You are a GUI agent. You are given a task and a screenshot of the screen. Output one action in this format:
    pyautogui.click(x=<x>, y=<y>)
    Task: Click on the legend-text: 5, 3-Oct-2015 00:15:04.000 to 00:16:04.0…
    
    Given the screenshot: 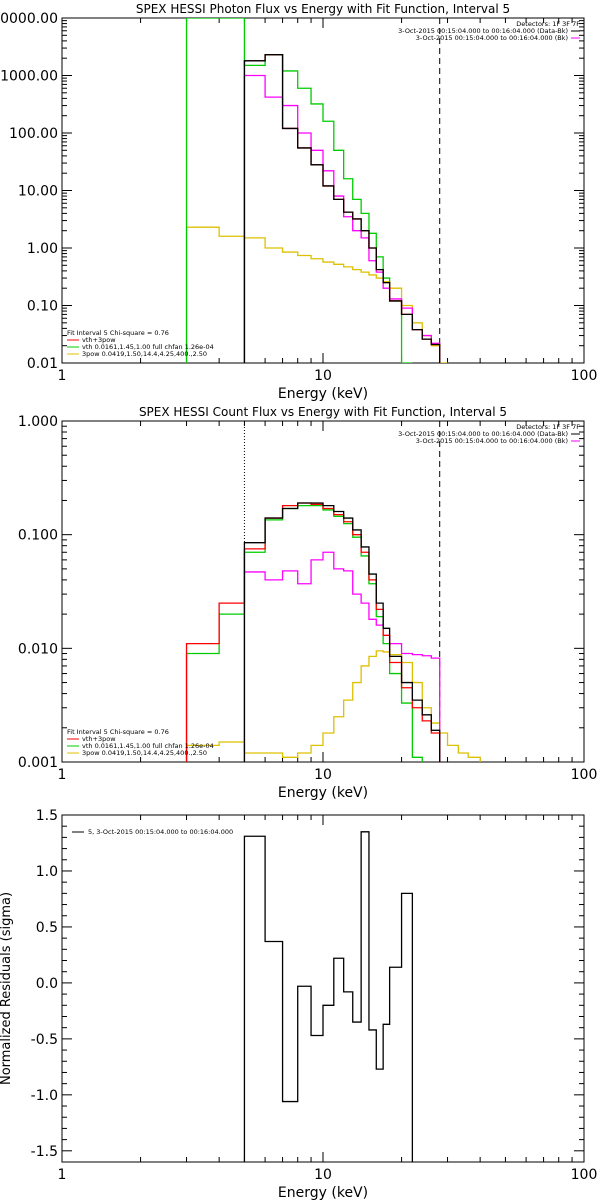 What is the action you would take?
    pyautogui.click(x=160, y=832)
    